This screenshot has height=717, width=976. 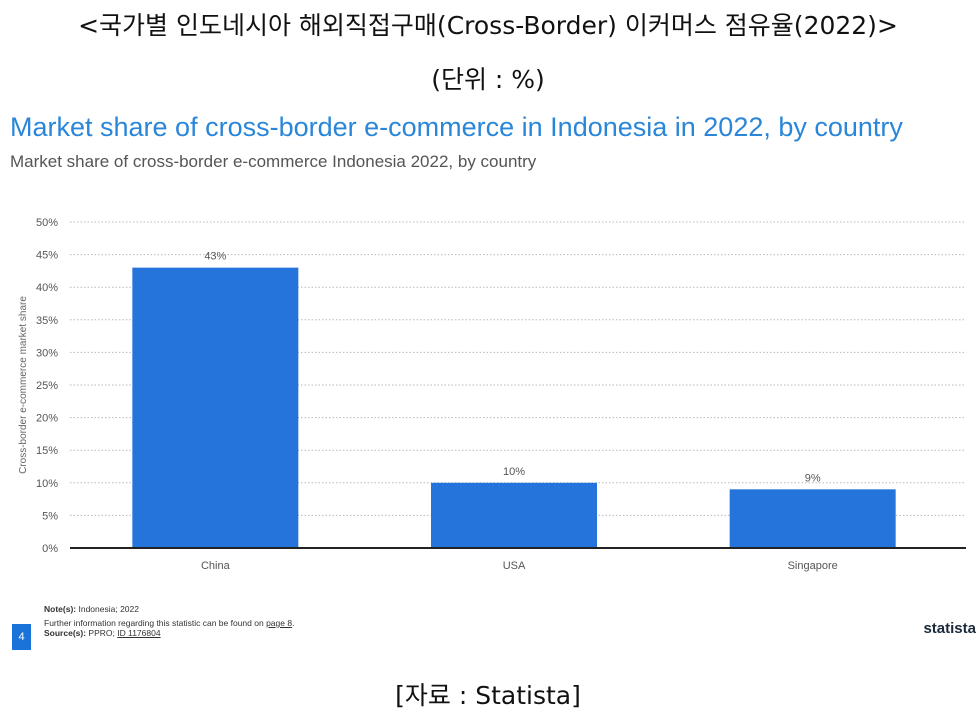 What do you see at coordinates (47, 419) in the screenshot?
I see `y-tick-label: 20%` at bounding box center [47, 419].